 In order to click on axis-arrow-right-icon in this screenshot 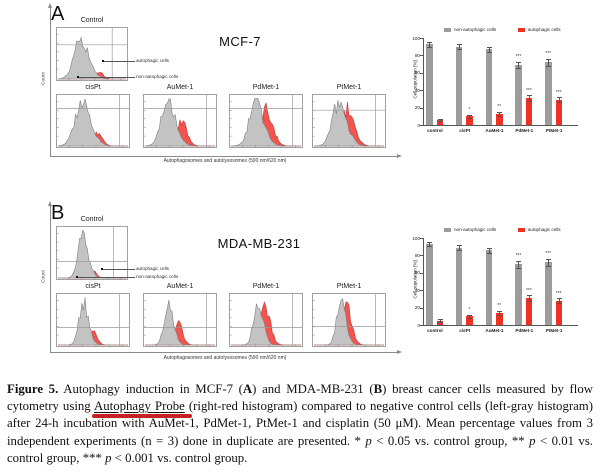, I will do `click(399, 156)`.